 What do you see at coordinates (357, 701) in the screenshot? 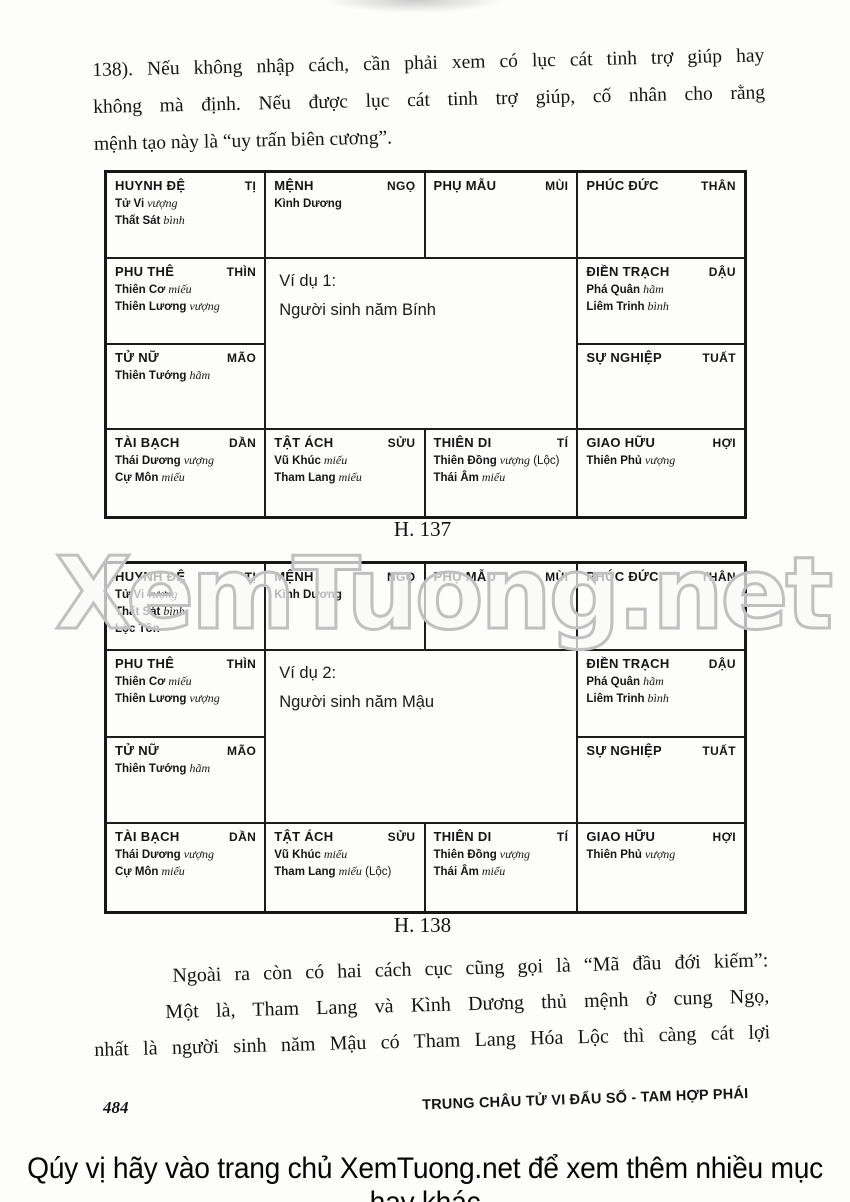
I see `example-subtitle: Người sinh năm Mậu` at bounding box center [357, 701].